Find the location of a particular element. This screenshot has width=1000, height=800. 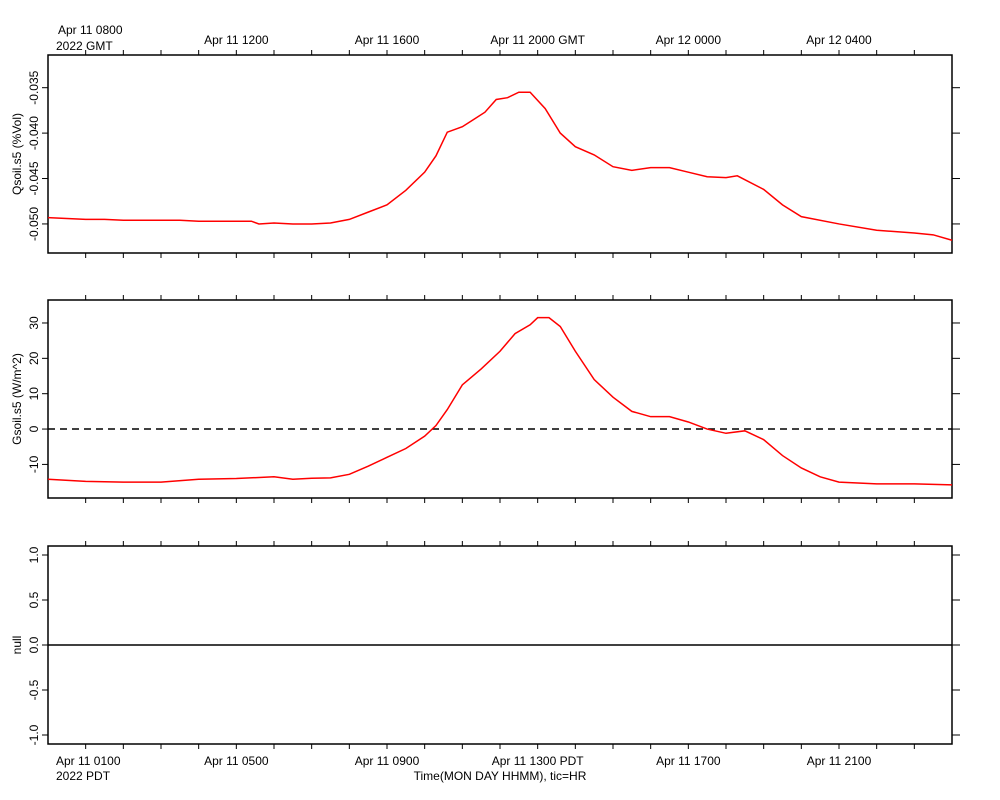

top-axis-label: Apr 11 1200 is located at coordinates (236, 40).